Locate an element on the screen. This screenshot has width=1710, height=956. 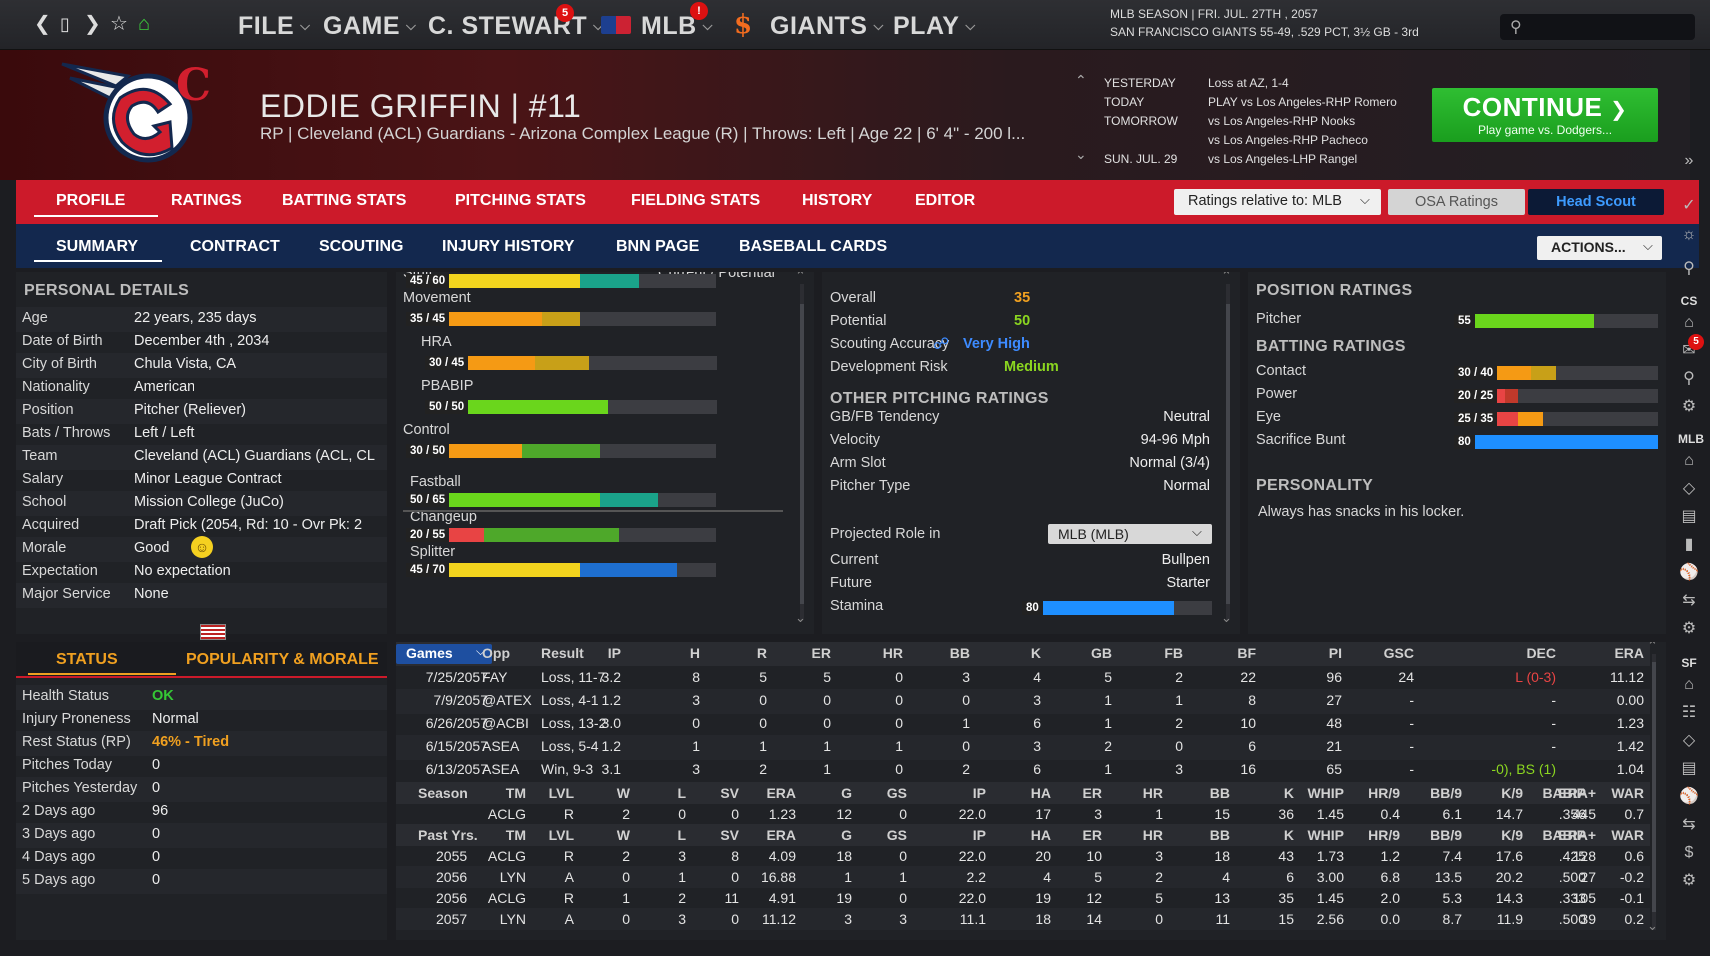
bar-chart-icon: ▮ is located at coordinates (1689, 544).